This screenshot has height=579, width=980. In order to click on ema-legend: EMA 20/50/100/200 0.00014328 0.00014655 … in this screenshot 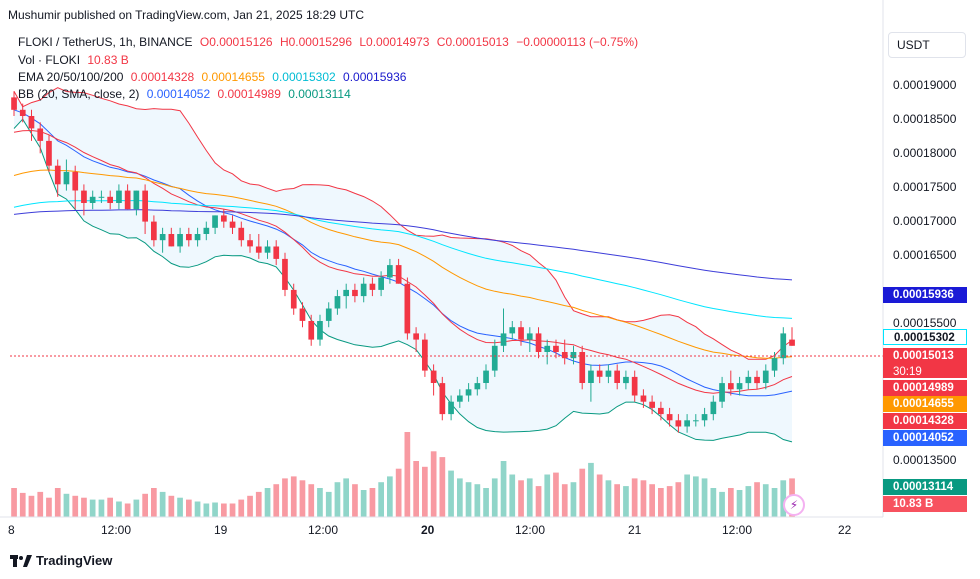, I will do `click(214, 77)`.